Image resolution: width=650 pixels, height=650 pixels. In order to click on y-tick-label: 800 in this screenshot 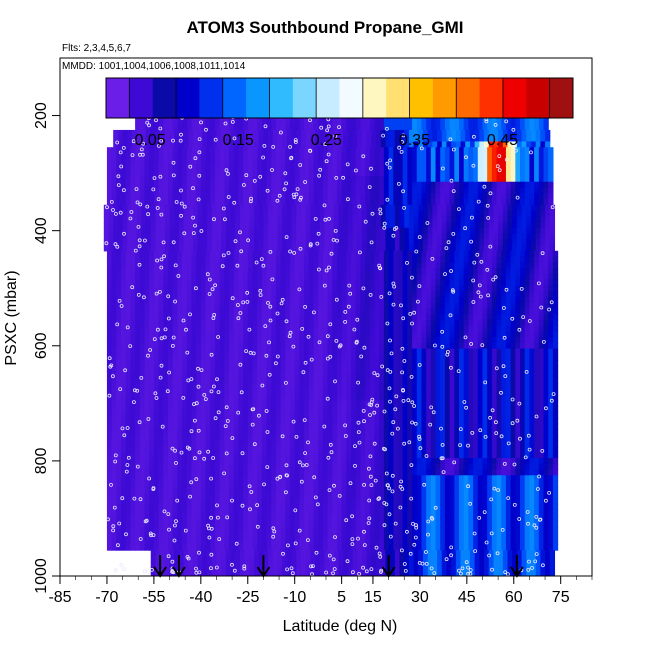, I will do `click(41, 460)`.